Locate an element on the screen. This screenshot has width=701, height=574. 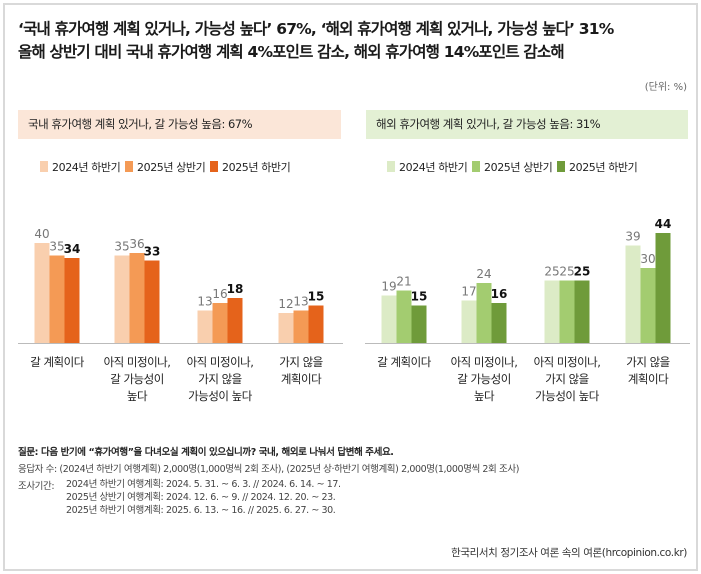
data-label: 18 is located at coordinates (235, 289).